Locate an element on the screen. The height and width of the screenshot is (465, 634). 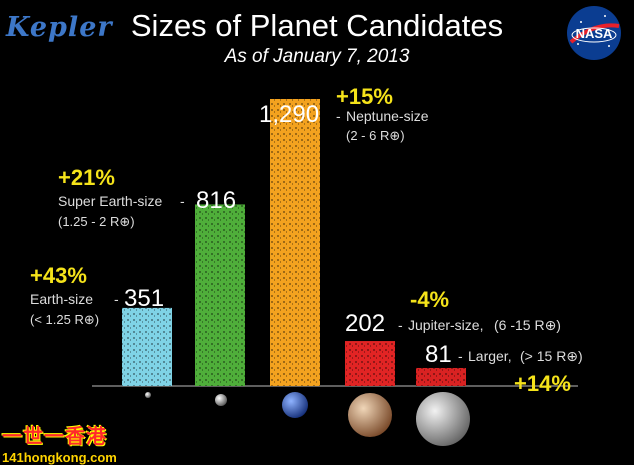
value-label-0: 351 is located at coordinates (144, 298).